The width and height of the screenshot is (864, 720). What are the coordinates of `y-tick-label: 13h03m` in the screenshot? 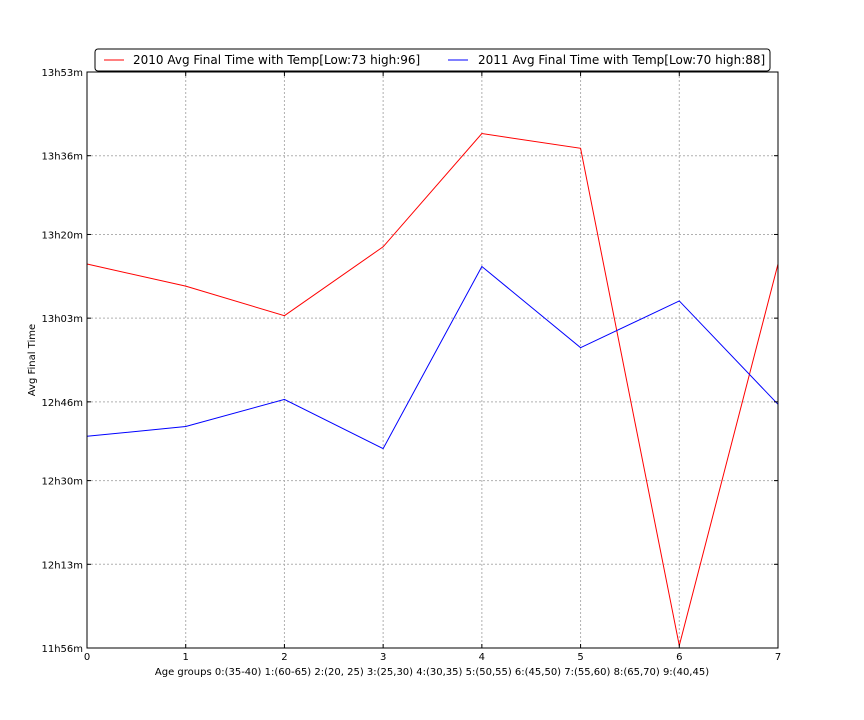 It's located at (62, 319).